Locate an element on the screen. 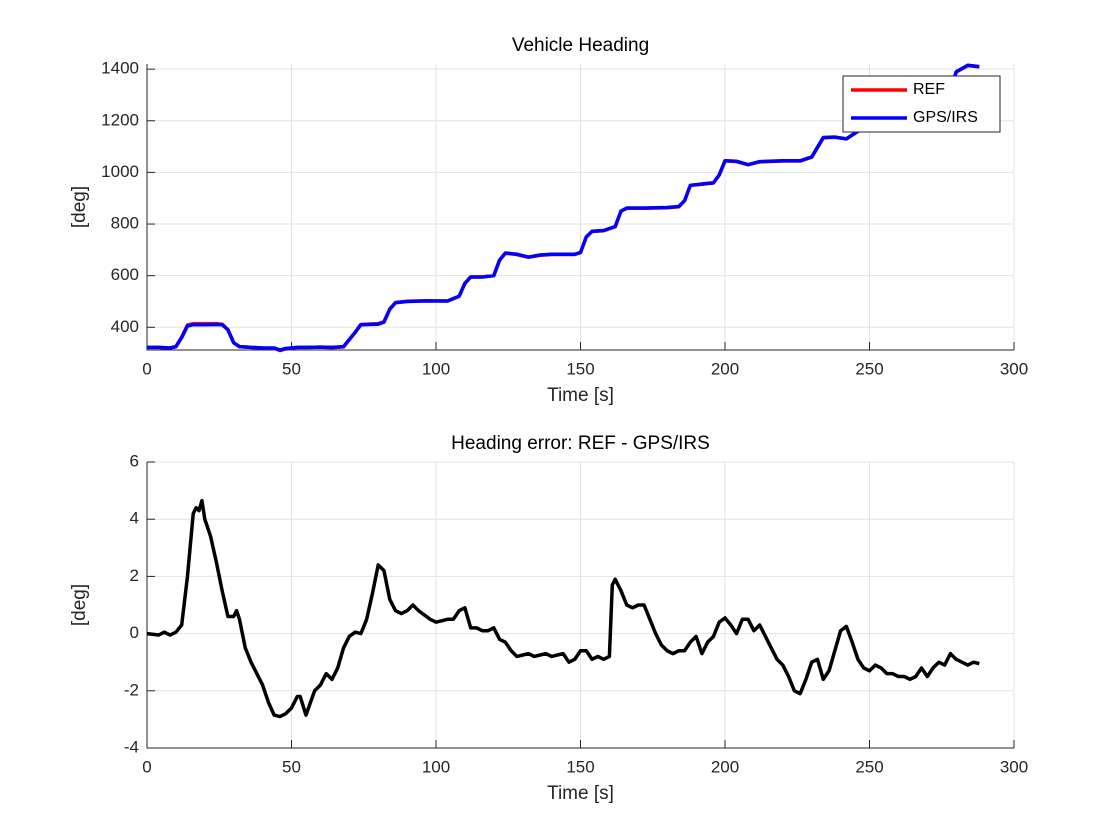 This screenshot has width=1120, height=840. chart-title: Heading error: REF - GPS/IRS is located at coordinates (580, 443).